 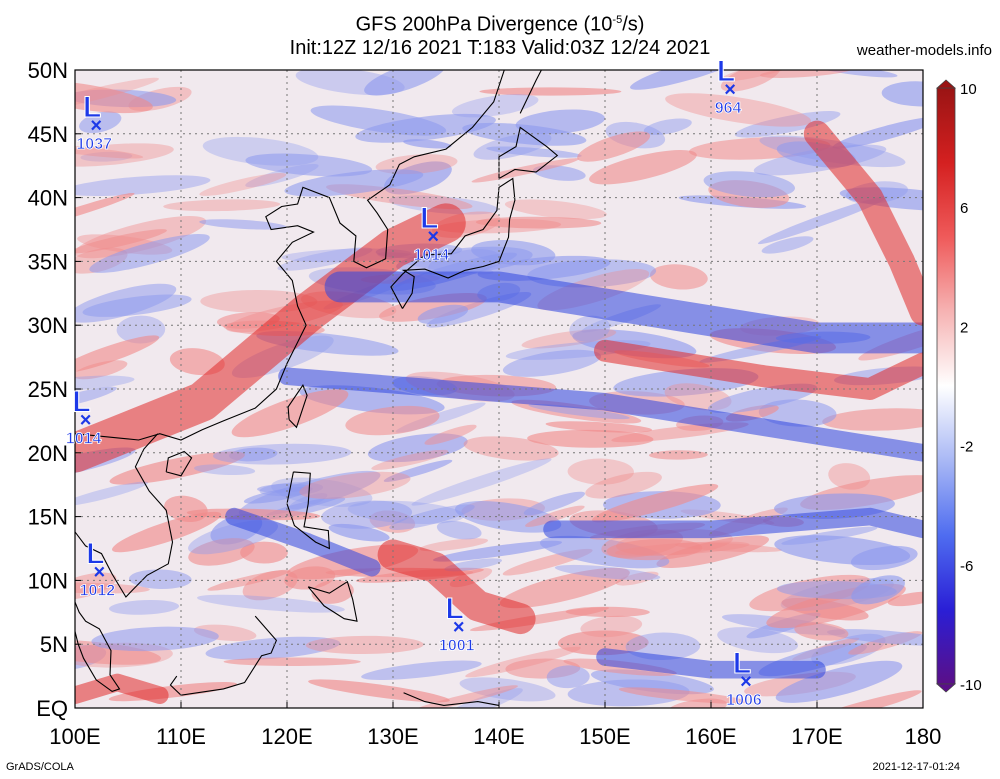 I want to click on colorbar-label: 10, so click(x=968, y=89).